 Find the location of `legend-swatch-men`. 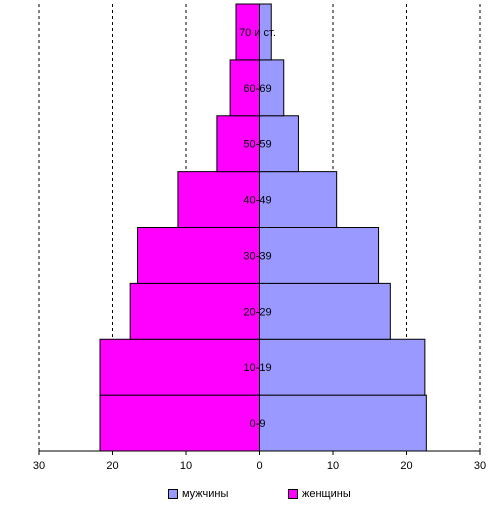

legend-swatch-men is located at coordinates (173, 494).